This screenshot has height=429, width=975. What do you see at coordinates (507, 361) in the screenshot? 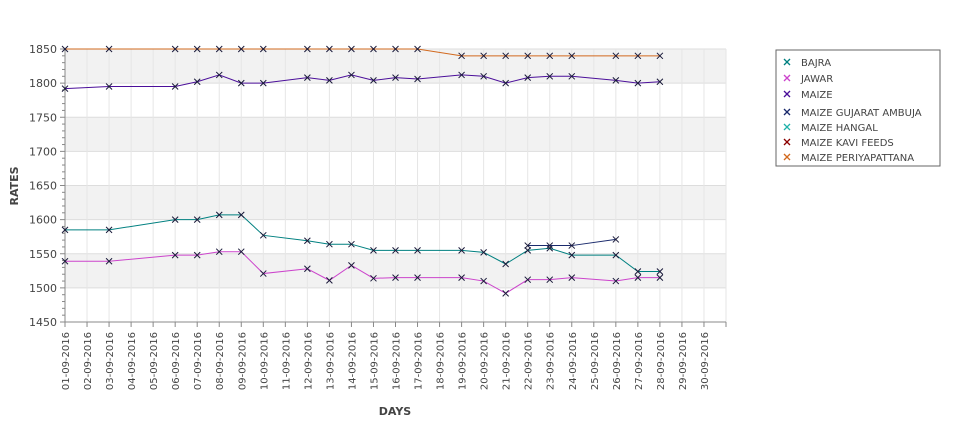
I see `x-tick-label: 21-09-2016` at bounding box center [507, 361].